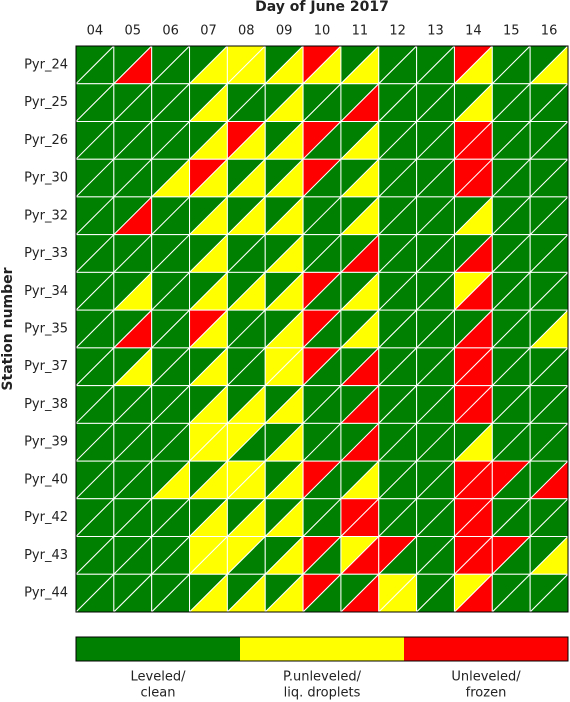  Describe the element at coordinates (46, 329) in the screenshot. I see `y-tick-label: Pyr_35` at that location.